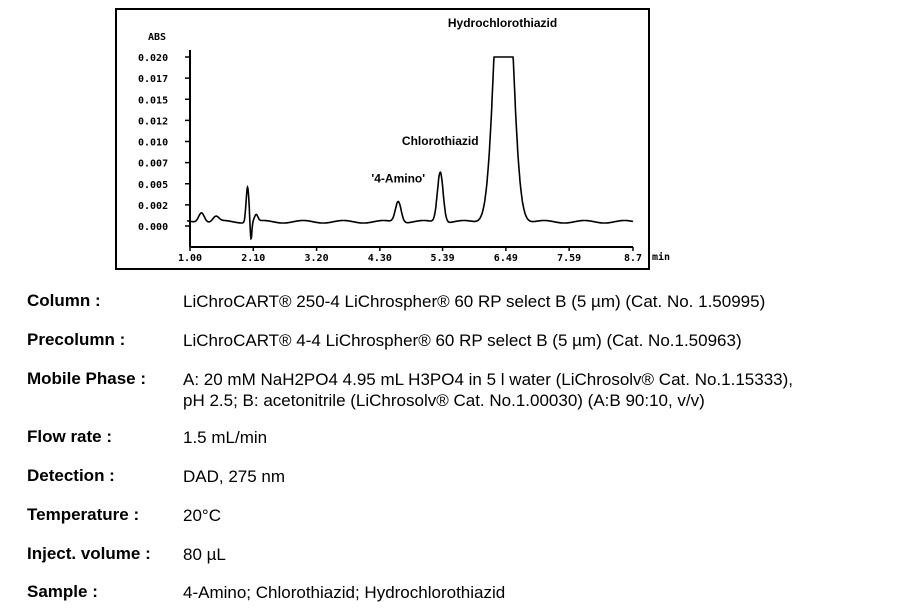  Describe the element at coordinates (569, 258) in the screenshot. I see `x-tick-label: 7.59` at that location.